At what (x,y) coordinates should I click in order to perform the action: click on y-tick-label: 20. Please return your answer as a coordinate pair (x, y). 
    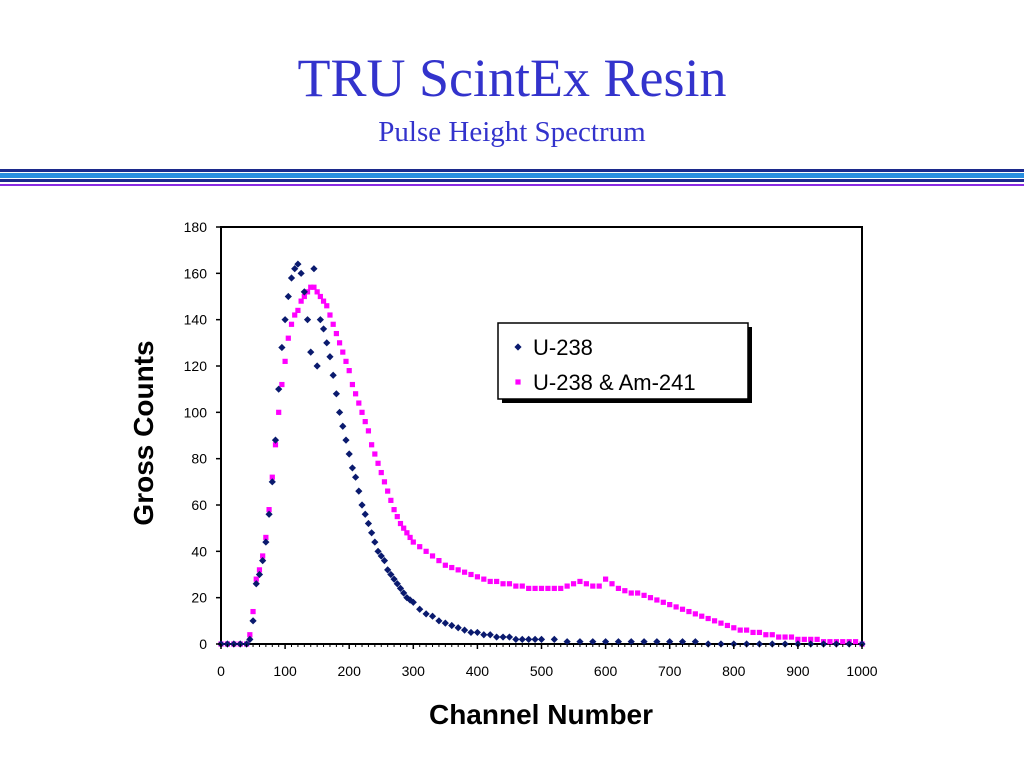
    Looking at the image, I should click on (199, 598).